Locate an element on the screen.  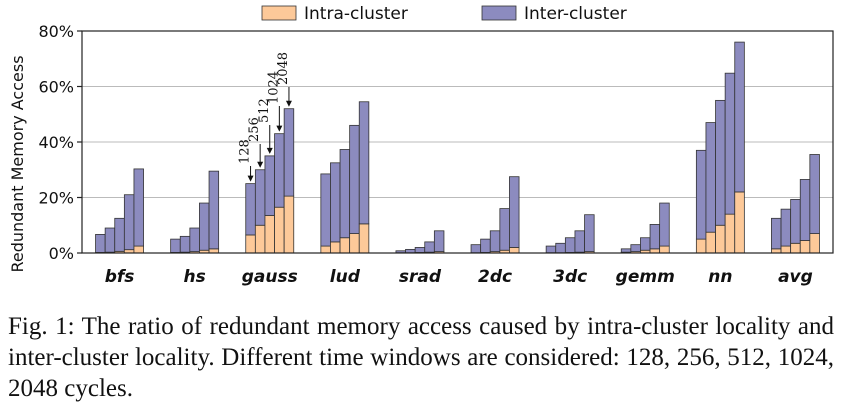
y-tick-label: 20% is located at coordinates (56, 198).